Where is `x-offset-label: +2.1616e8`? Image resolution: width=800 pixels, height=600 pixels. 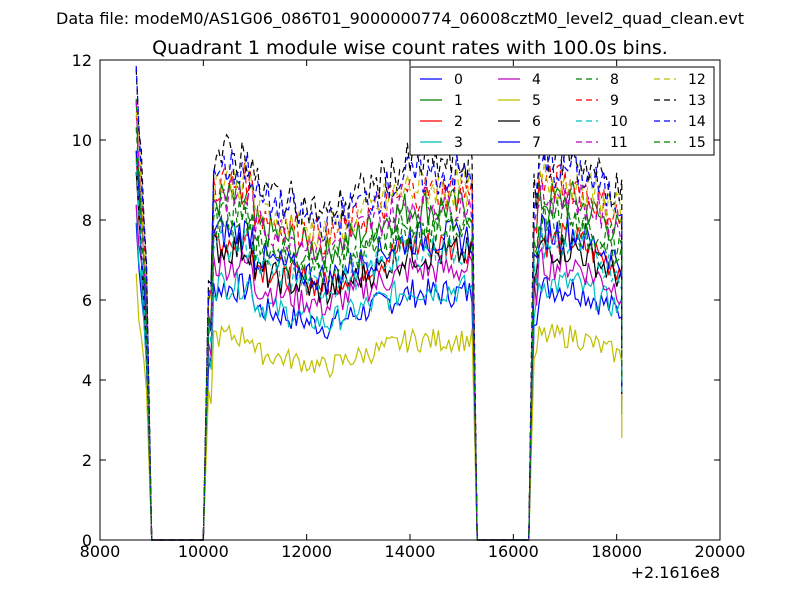
x-offset-label: +2.1616e8 is located at coordinates (675, 572).